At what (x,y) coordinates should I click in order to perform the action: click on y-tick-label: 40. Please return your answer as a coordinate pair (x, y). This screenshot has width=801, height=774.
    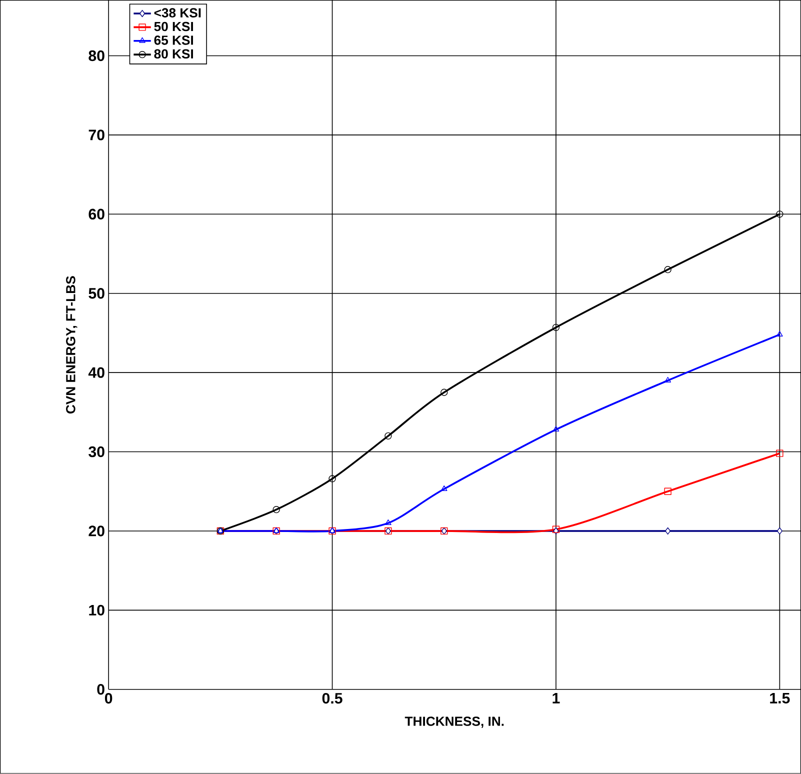
    Looking at the image, I should click on (96, 372).